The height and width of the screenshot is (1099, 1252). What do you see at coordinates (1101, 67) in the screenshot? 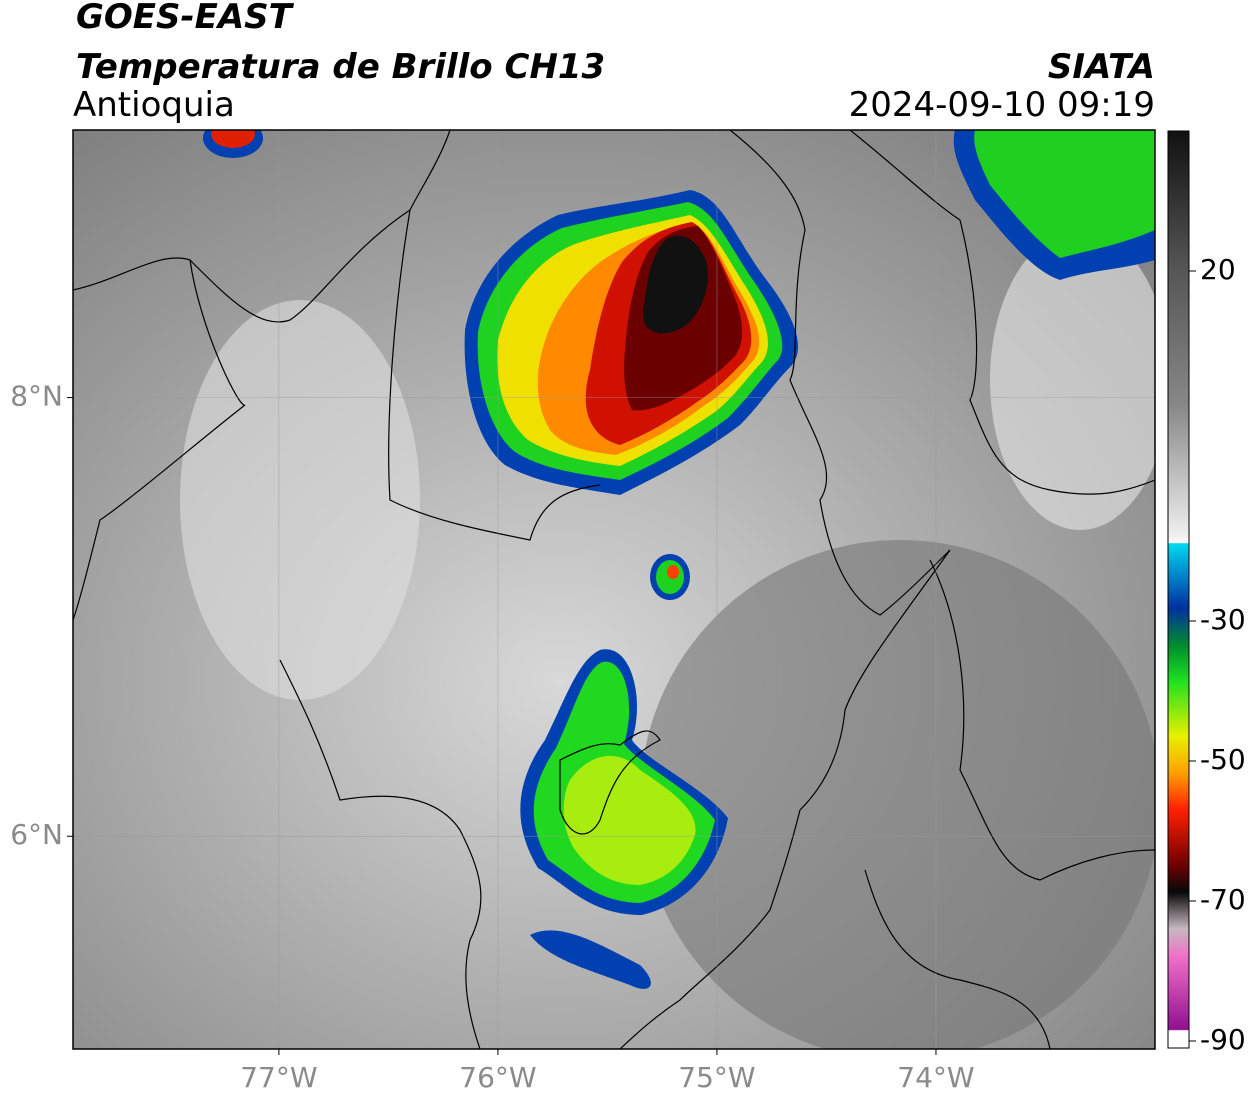
I see `source: SIATA` at bounding box center [1101, 67].